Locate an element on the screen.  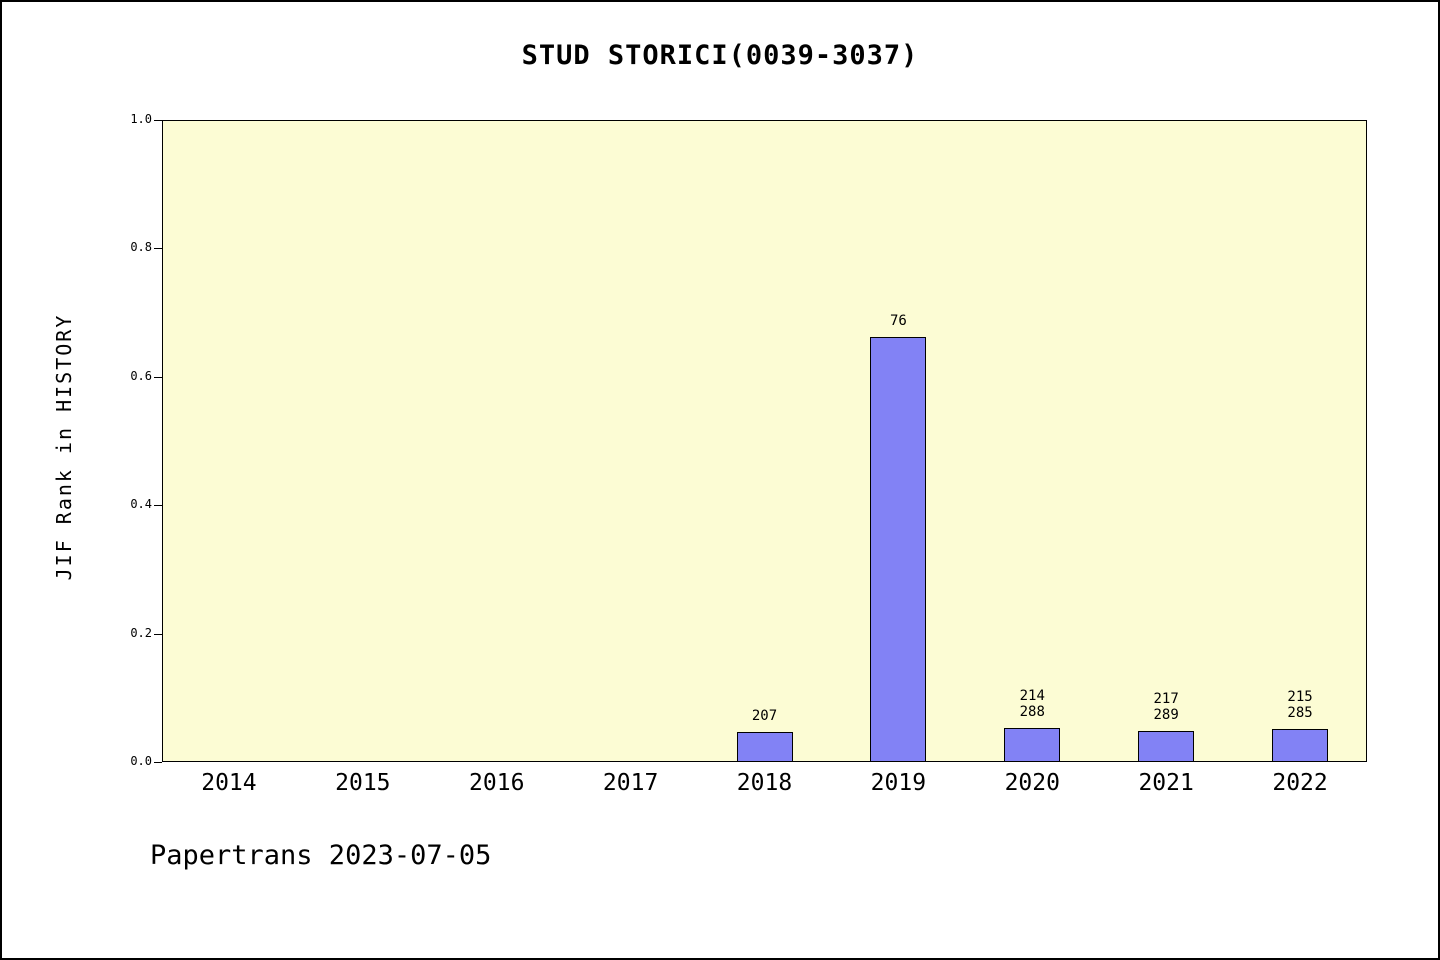
footer-watermark: Papertrans 2023-07-05 is located at coordinates (321, 855).